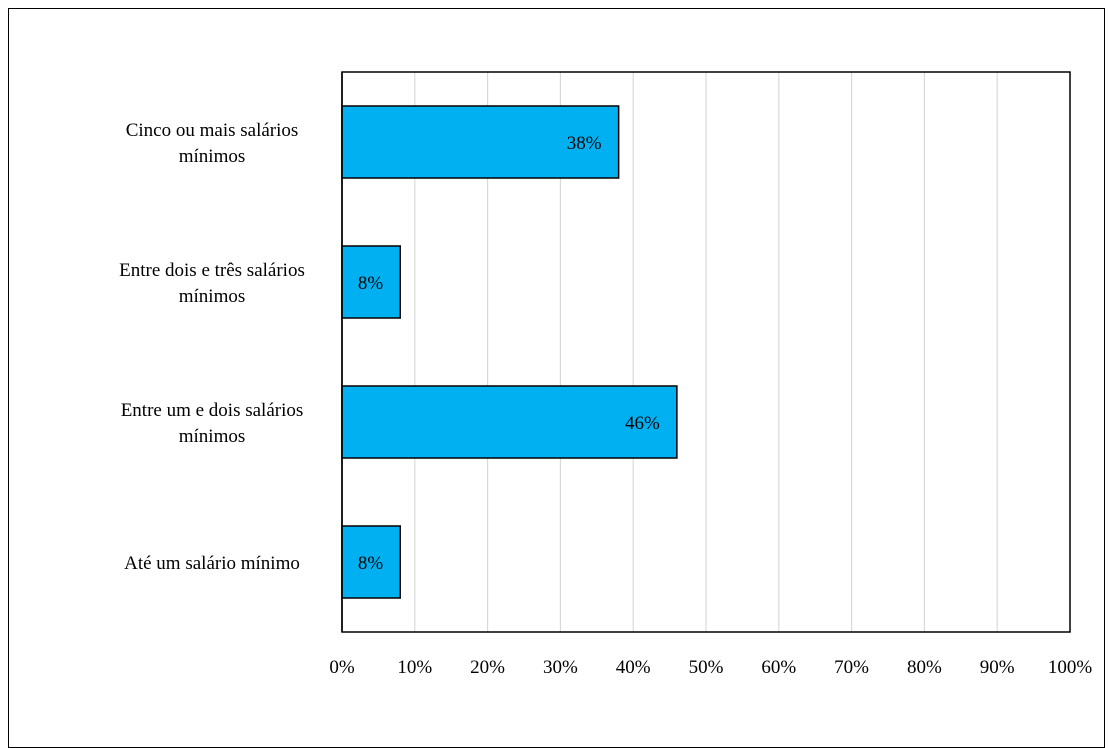  Describe the element at coordinates (212, 563) in the screenshot. I see `category-label: Até um salário mínimo` at that location.